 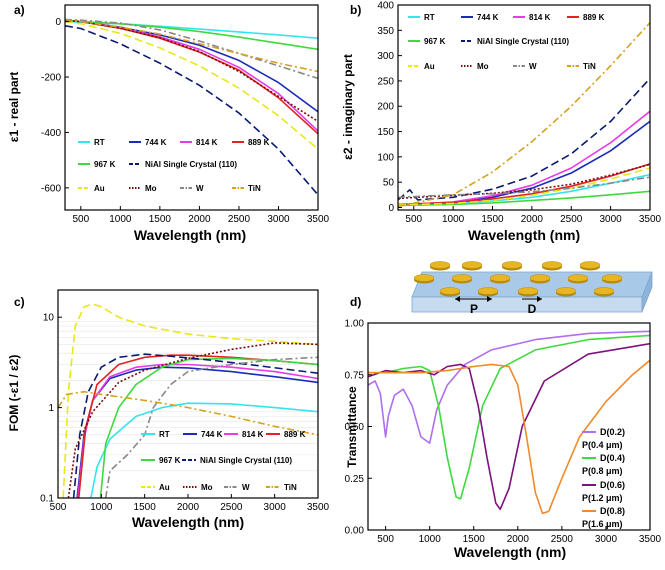 What do you see at coordinates (612, 511) in the screenshot?
I see `legend-label: D(0.8)` at bounding box center [612, 511].